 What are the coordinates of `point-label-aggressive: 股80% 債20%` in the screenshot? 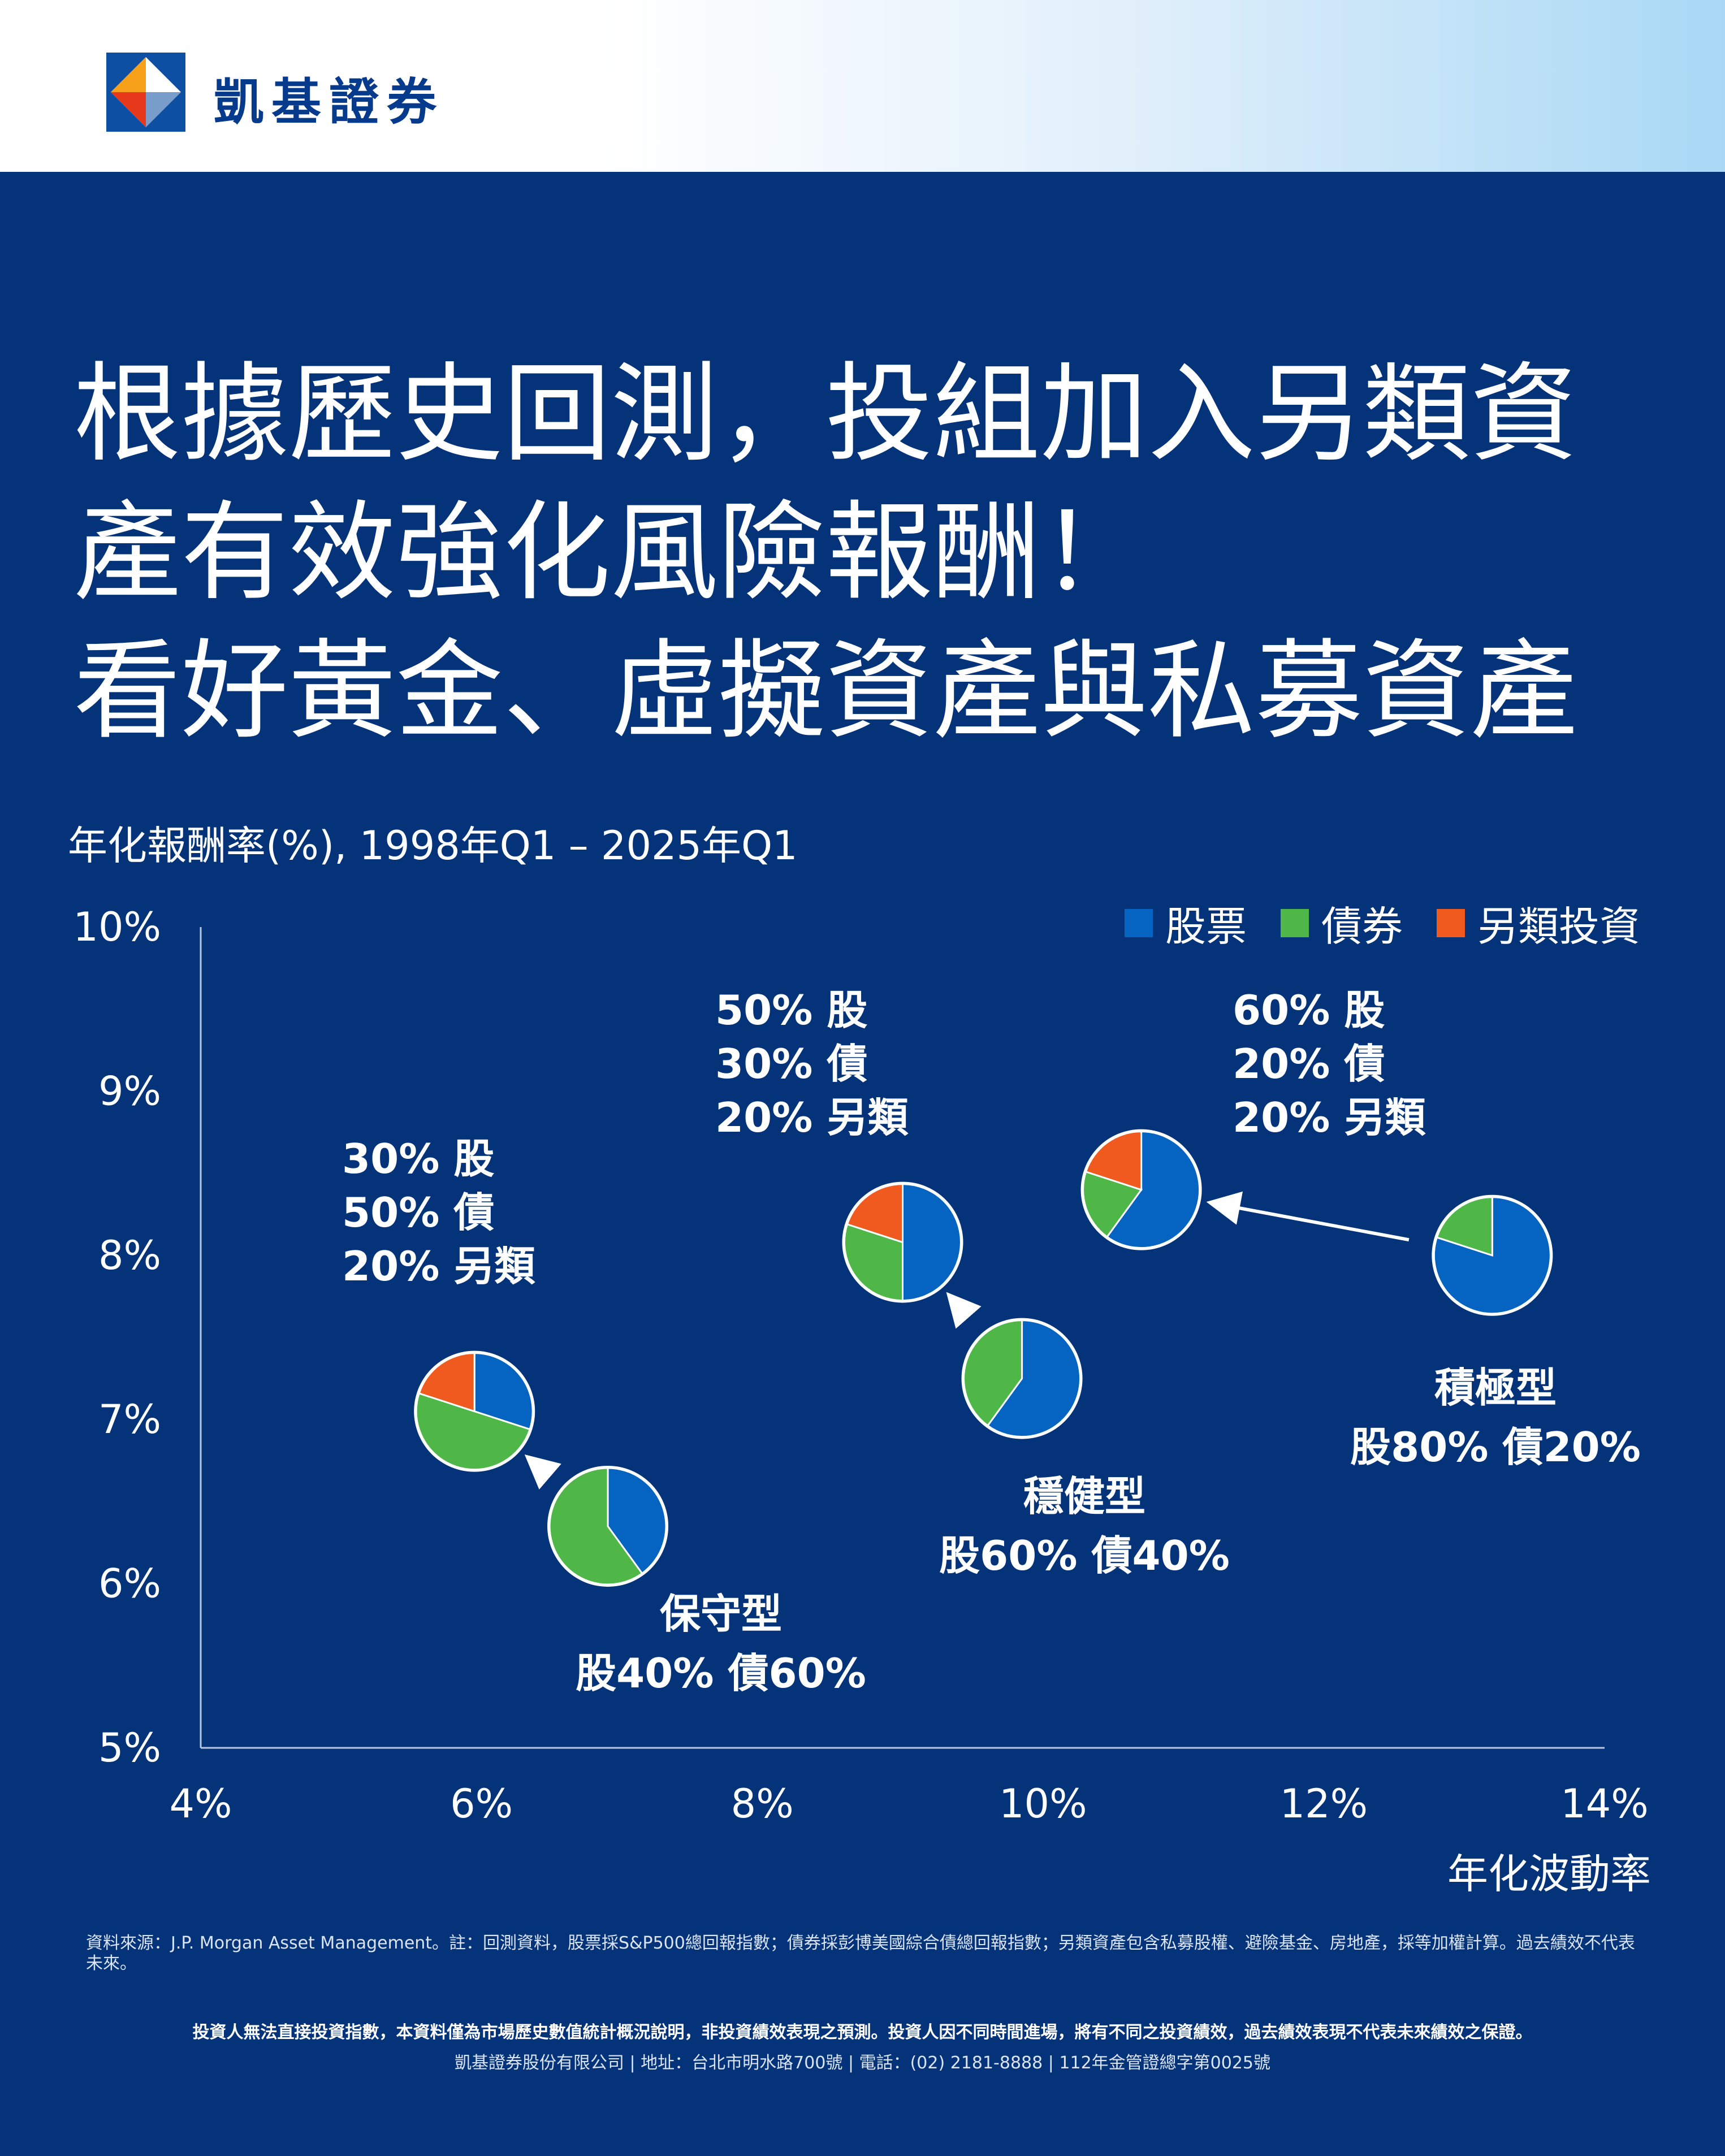 It's located at (1495, 1447).